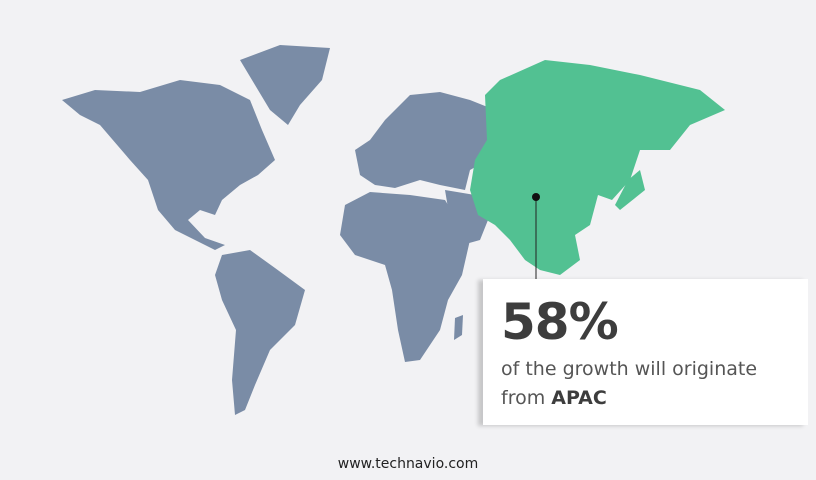  I want to click on south-america, so click(260, 332).